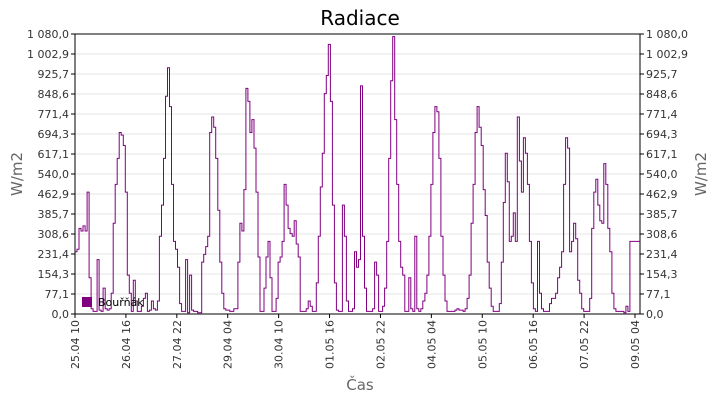  What do you see at coordinates (662, 74) in the screenshot?
I see `y-tick-label-right: 925,7` at bounding box center [662, 74].